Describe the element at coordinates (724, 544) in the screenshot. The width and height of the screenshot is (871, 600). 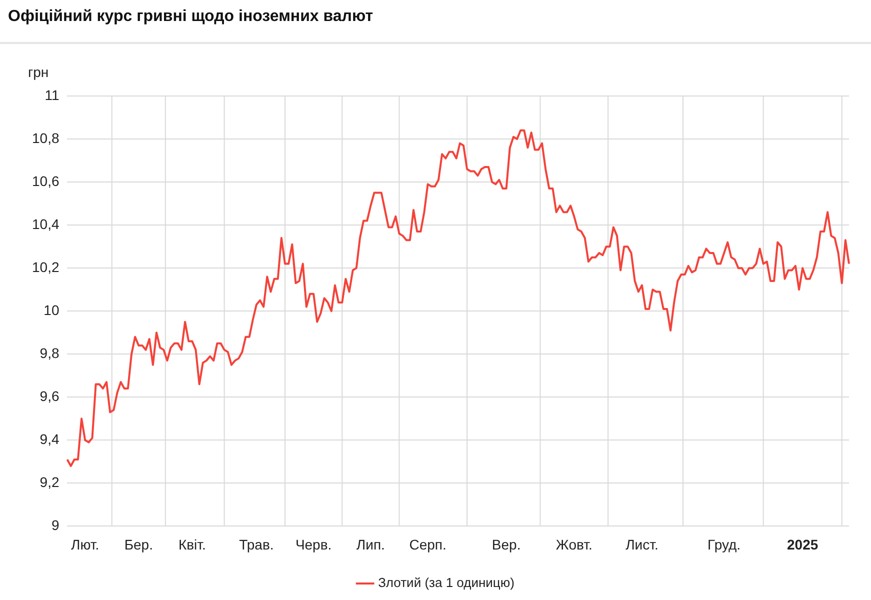
I see `x-tick-label: Груд.` at that location.